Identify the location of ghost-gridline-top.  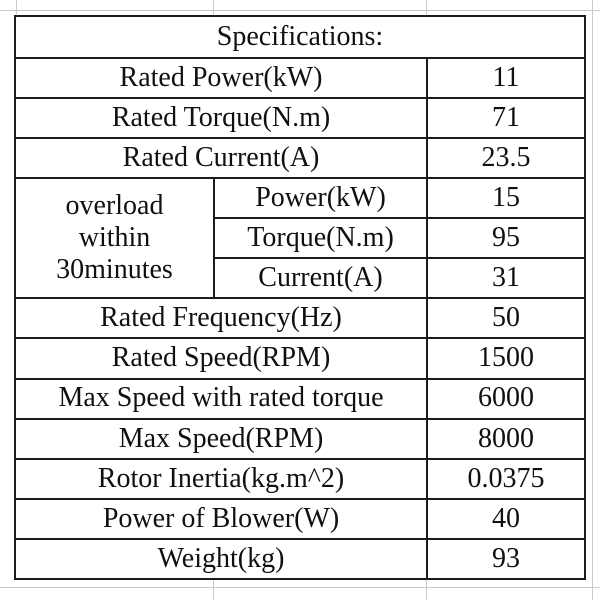
(300, 10).